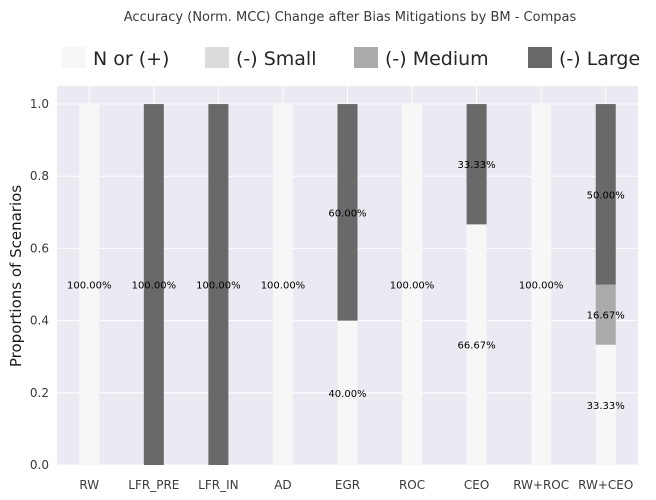 The height and width of the screenshot is (500, 656). Describe the element at coordinates (605, 485) in the screenshot. I see `x-tick-label: RW+CEO` at that location.